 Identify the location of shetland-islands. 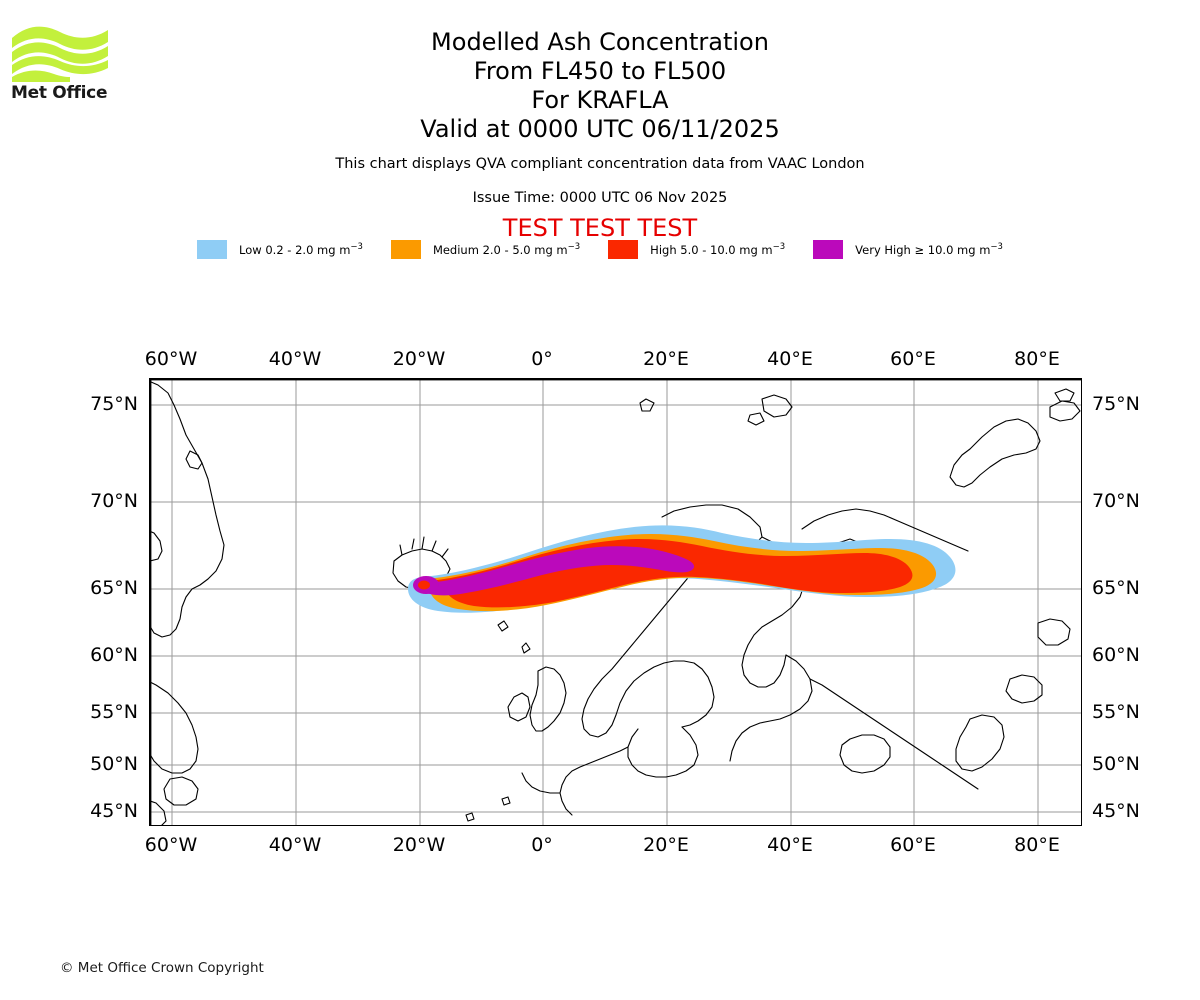
(526, 648).